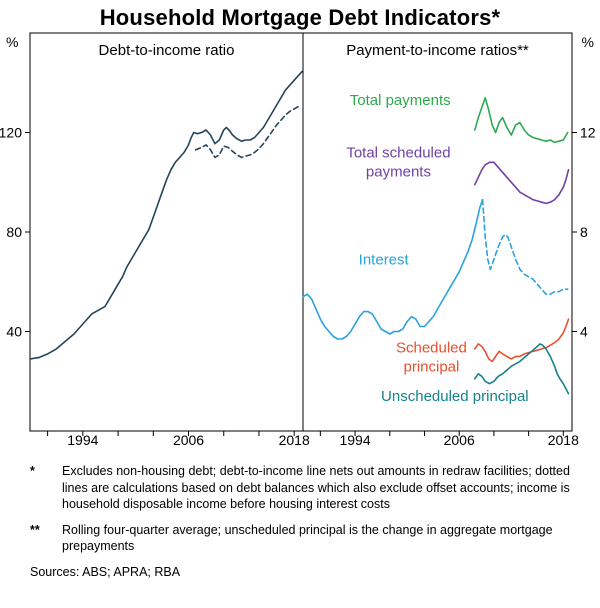  I want to click on footnote-2-marker: **, so click(35, 529).